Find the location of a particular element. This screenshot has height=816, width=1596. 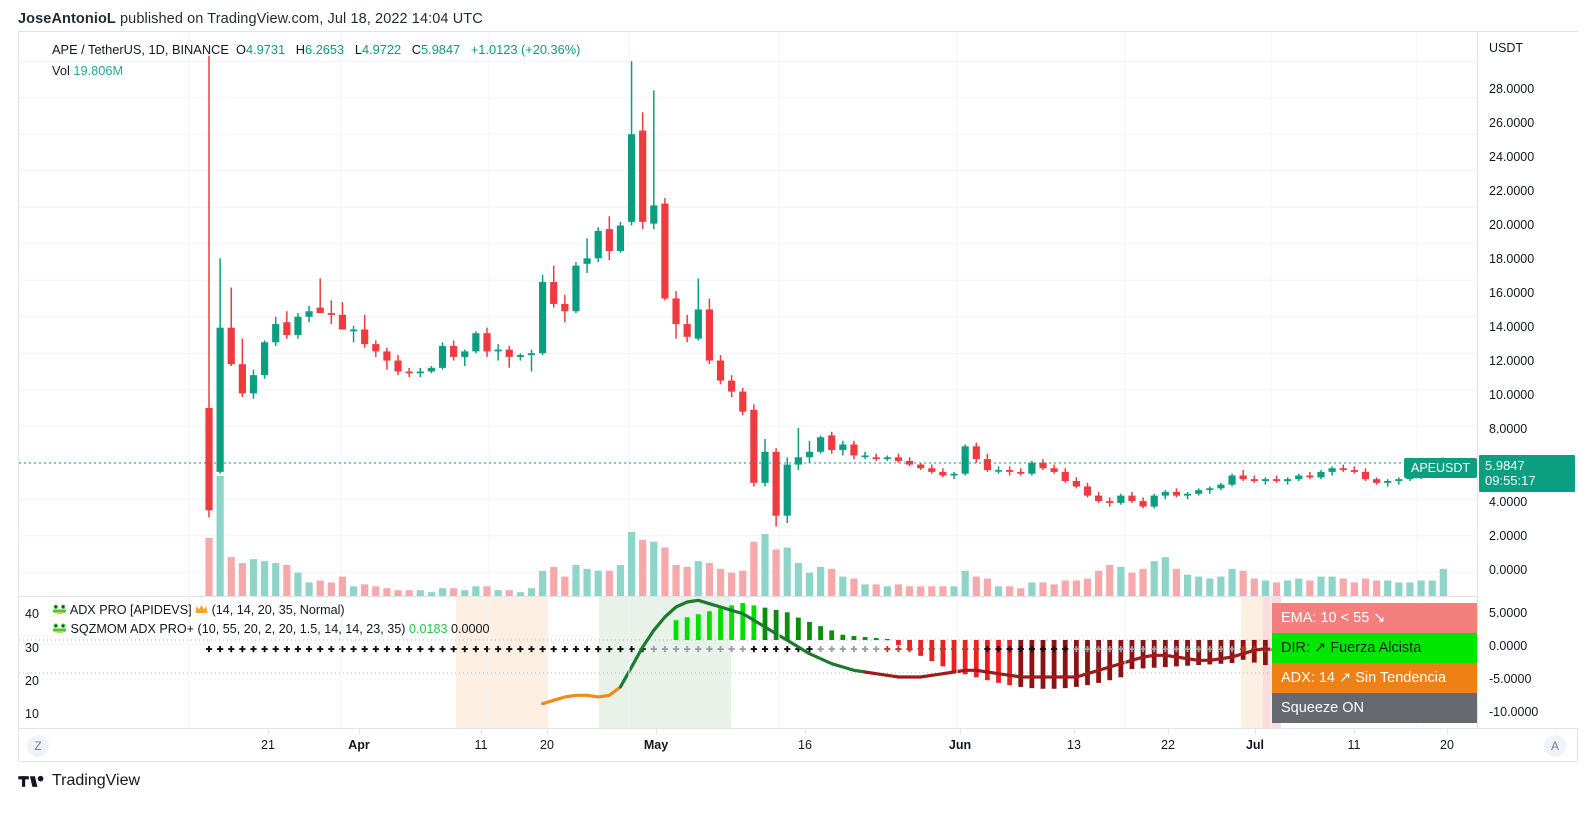

price-tick: 24.0000 is located at coordinates (1512, 157).